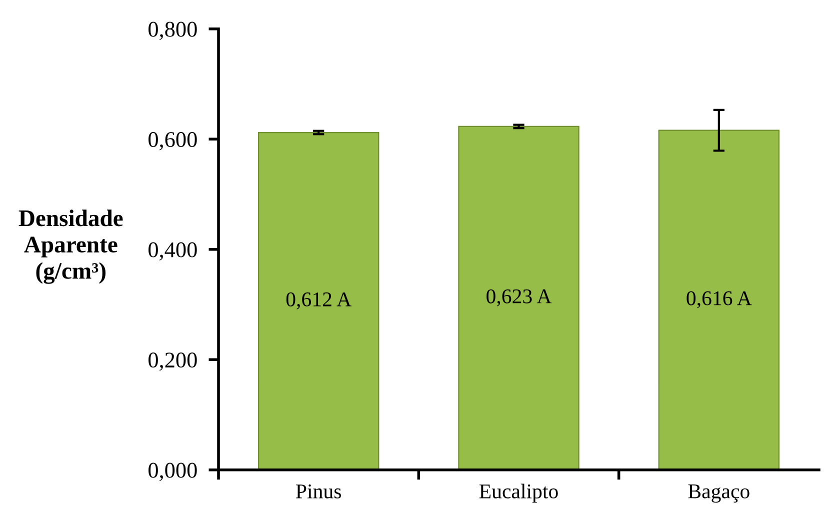 Image resolution: width=834 pixels, height=525 pixels. What do you see at coordinates (318, 491) in the screenshot?
I see `x-tick-label: Pinus` at bounding box center [318, 491].